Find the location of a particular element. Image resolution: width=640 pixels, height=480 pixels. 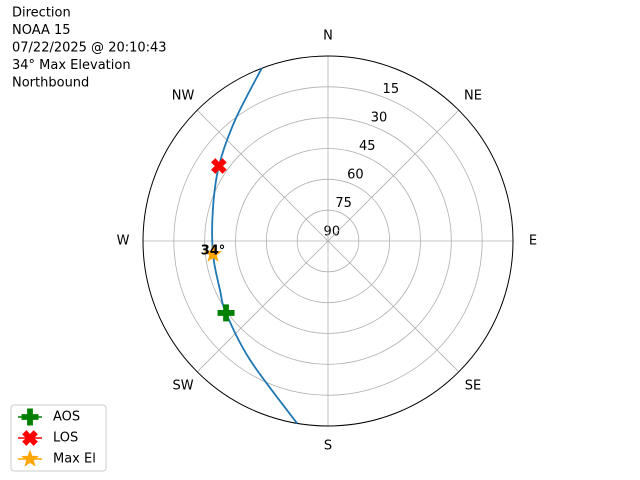

theta-tick-label: SW is located at coordinates (182, 385).